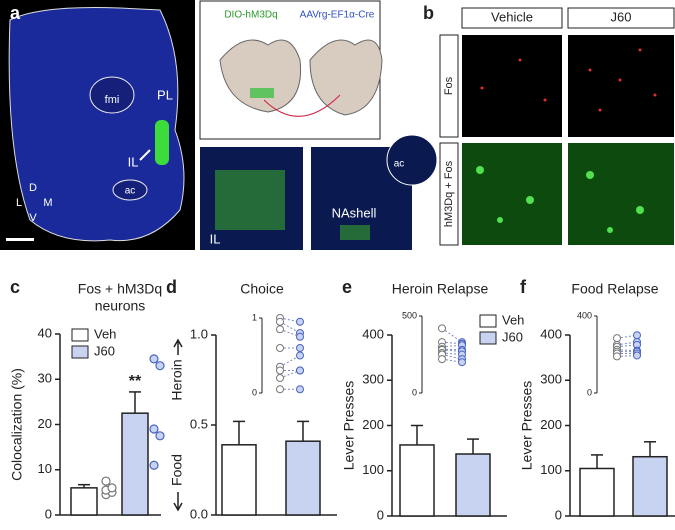 The width and height of the screenshot is (675, 530). I want to click on pair-line, so click(452, 335).